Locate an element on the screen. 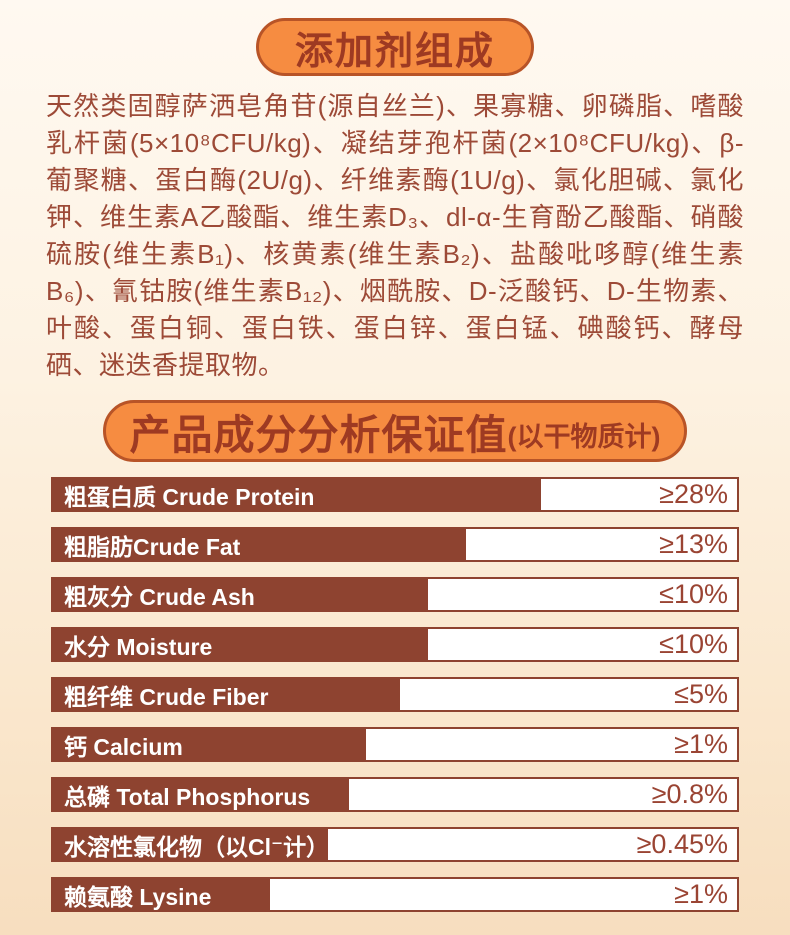  nutrient-label: 水分 Moisture is located at coordinates (138, 646).